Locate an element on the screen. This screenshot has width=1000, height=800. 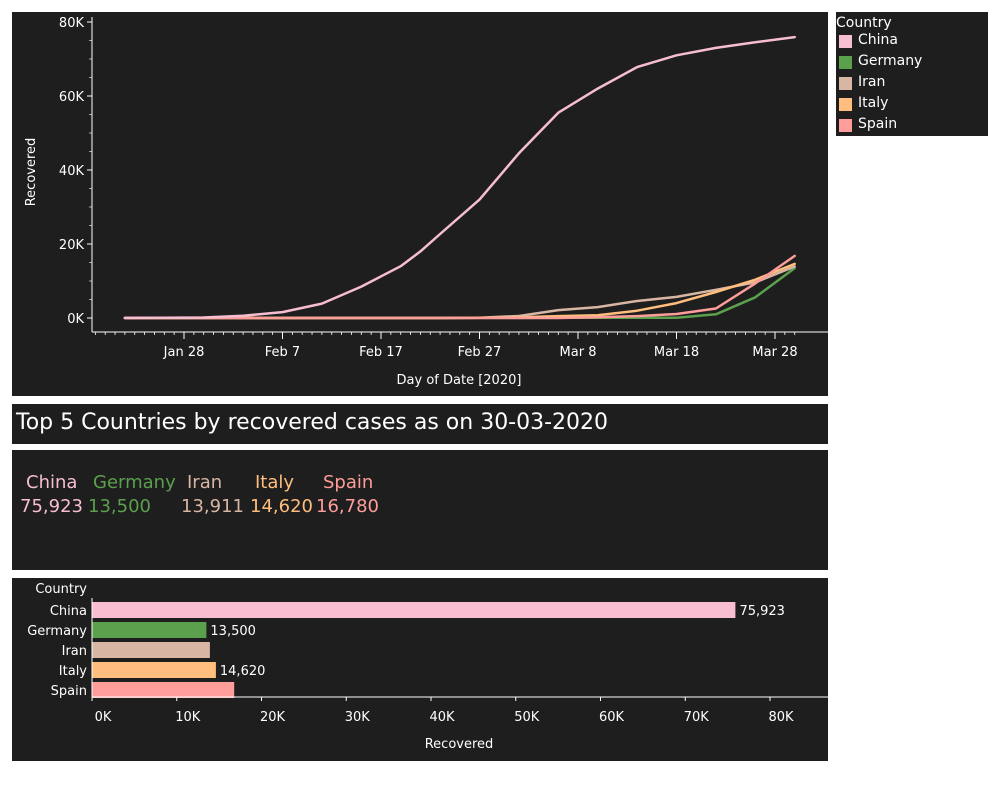
x-tick-label: Mar 8 is located at coordinates (578, 352).